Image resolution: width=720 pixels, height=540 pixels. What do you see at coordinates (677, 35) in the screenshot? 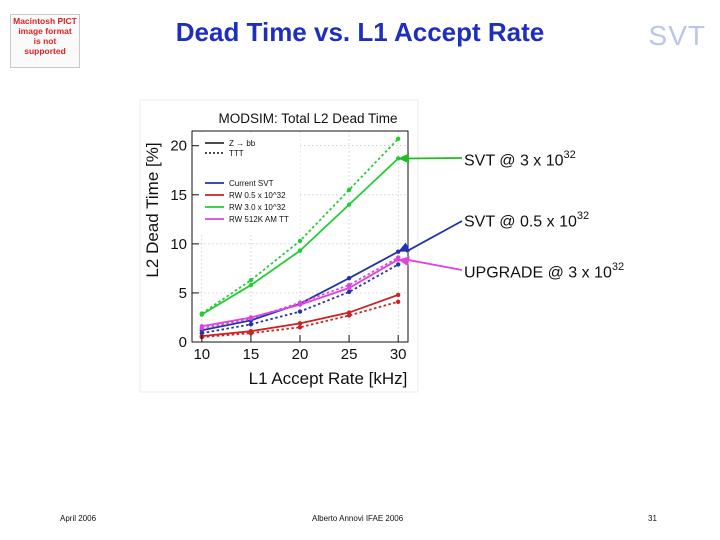
I see `brand-logo: SVT` at bounding box center [677, 35].